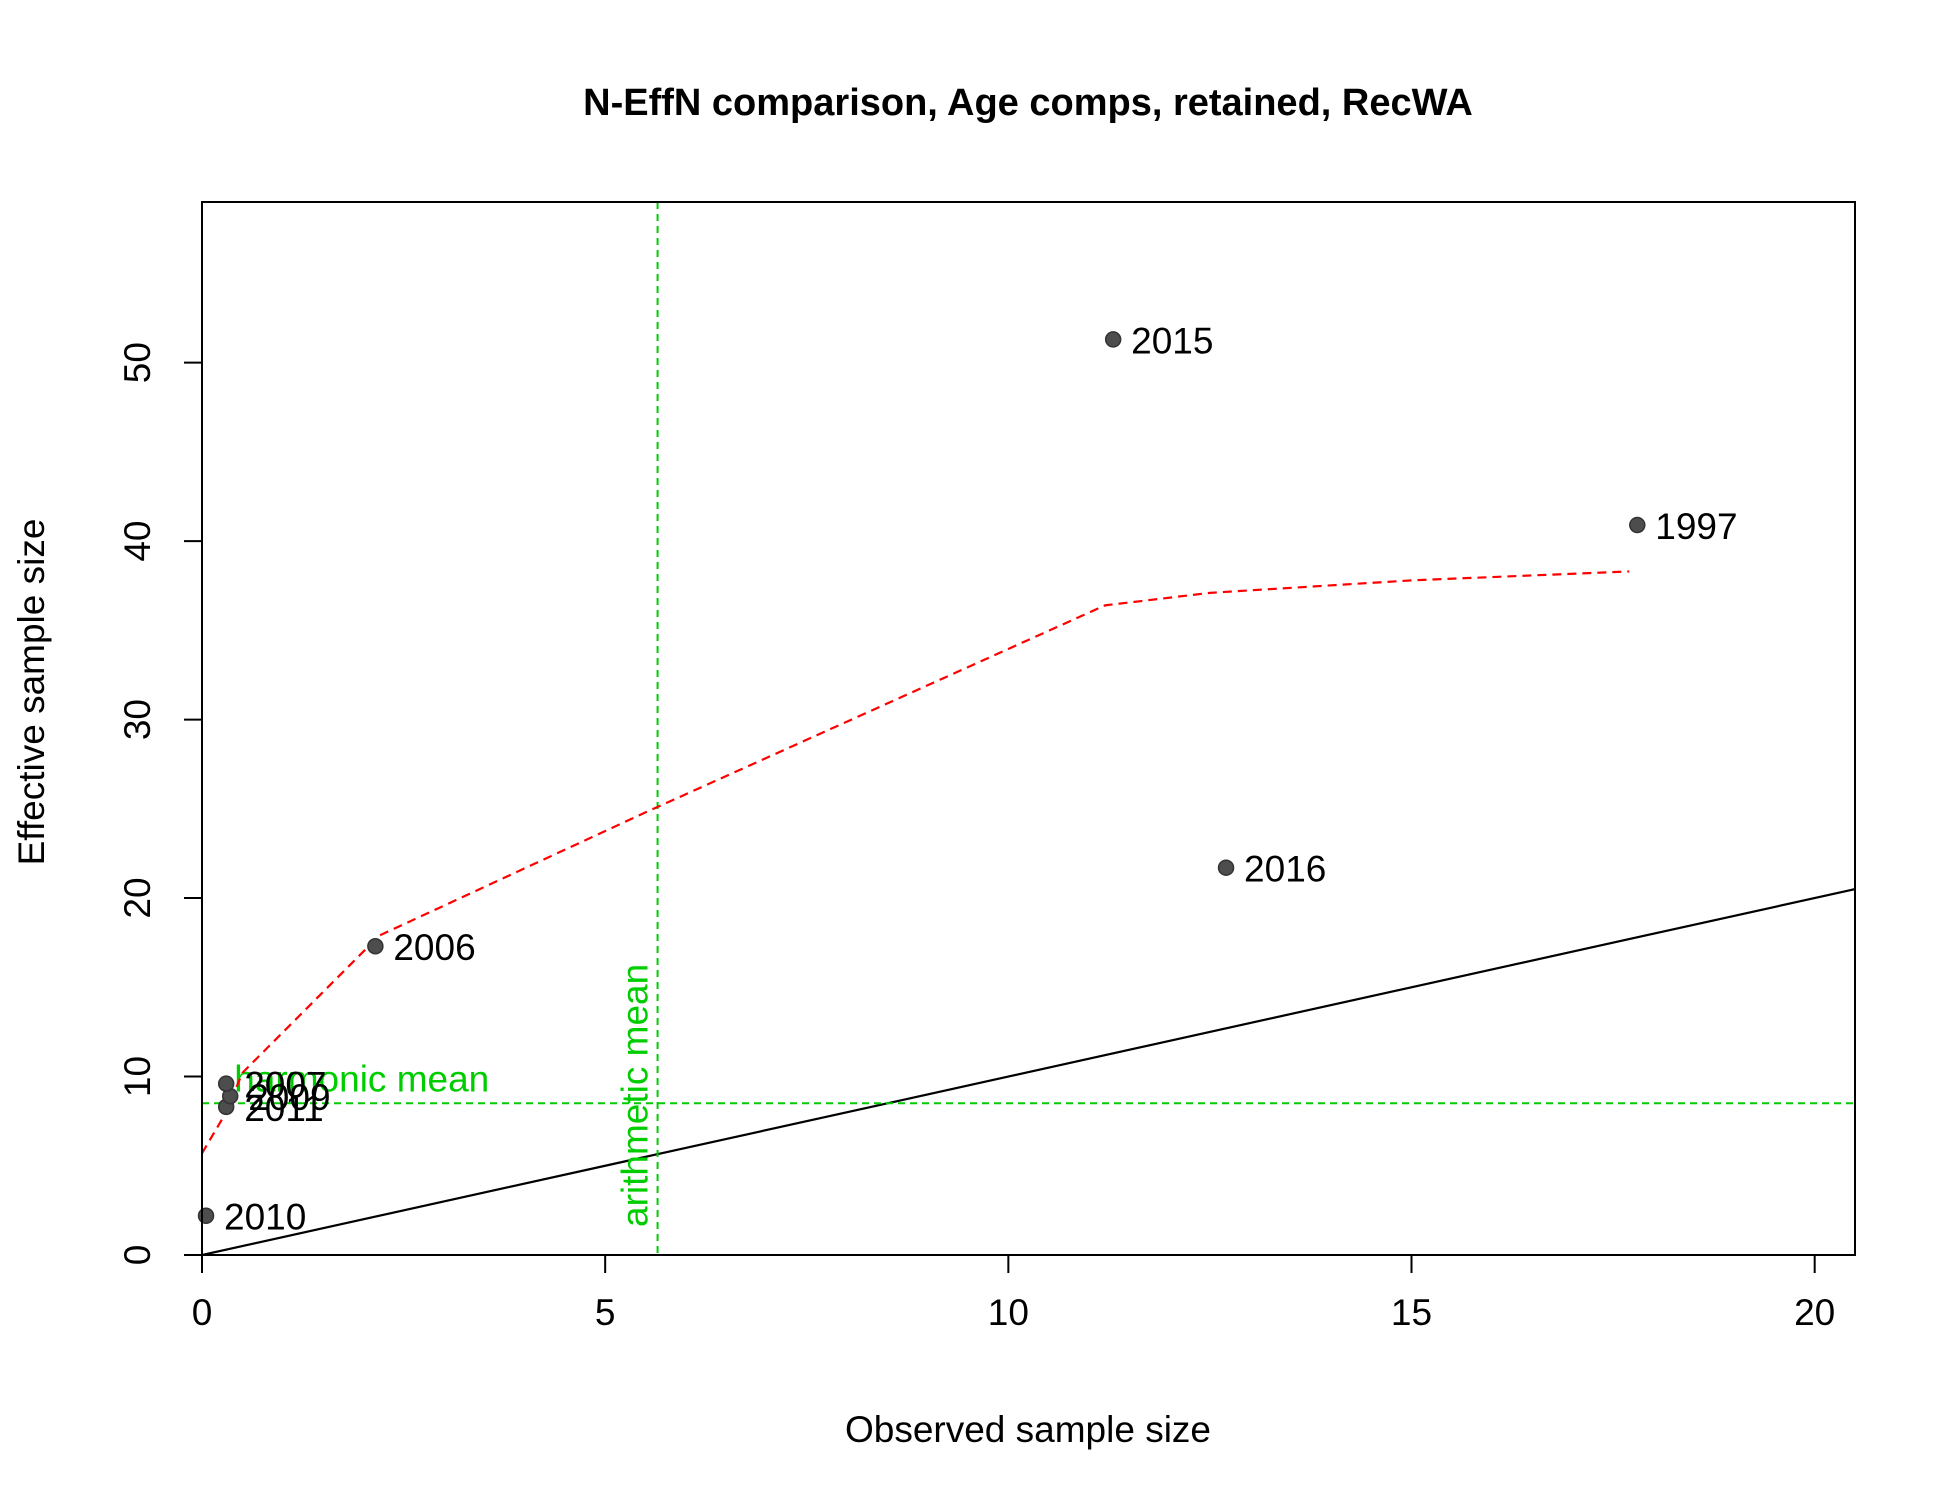 The width and height of the screenshot is (1950, 1500). I want to click on x-tick-label: 10, so click(1008, 1312).